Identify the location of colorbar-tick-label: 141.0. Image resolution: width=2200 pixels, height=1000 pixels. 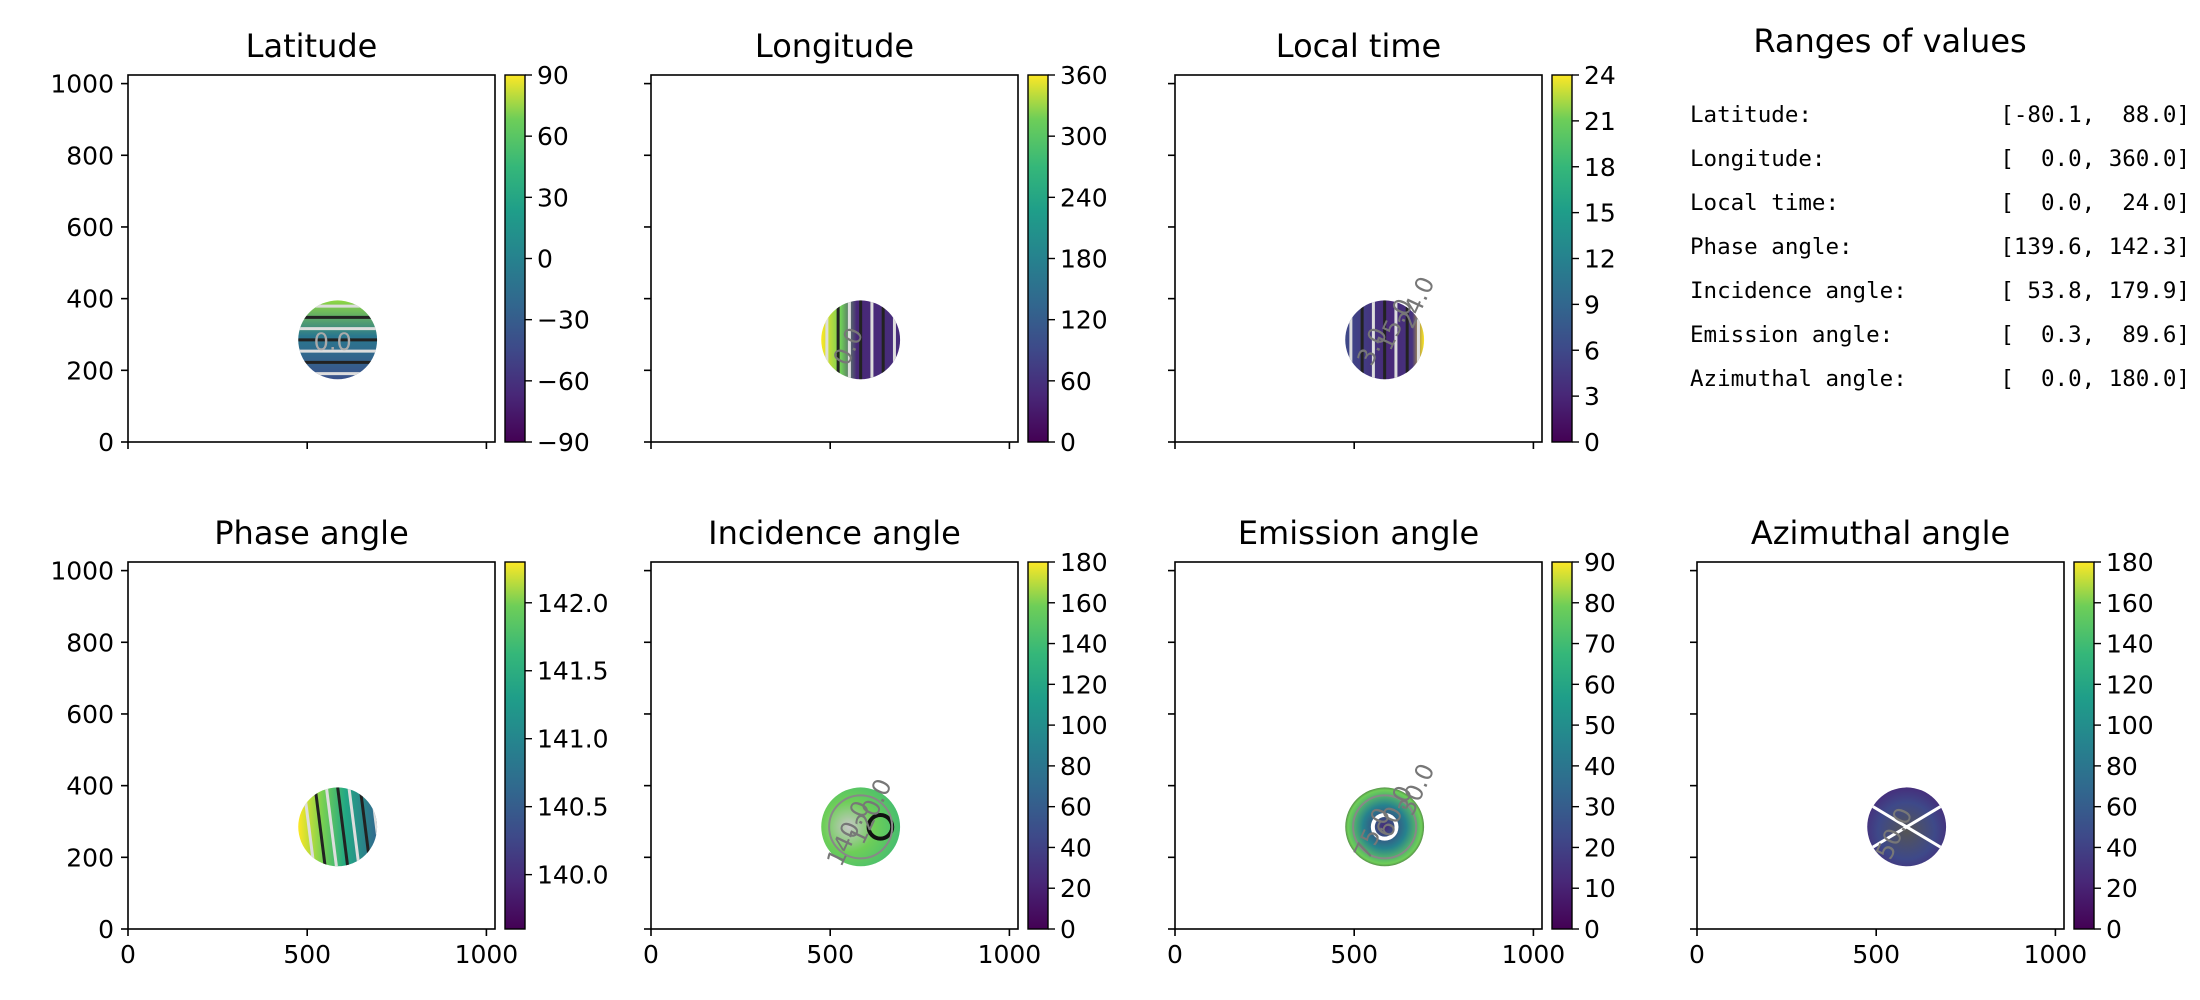
(573, 739).